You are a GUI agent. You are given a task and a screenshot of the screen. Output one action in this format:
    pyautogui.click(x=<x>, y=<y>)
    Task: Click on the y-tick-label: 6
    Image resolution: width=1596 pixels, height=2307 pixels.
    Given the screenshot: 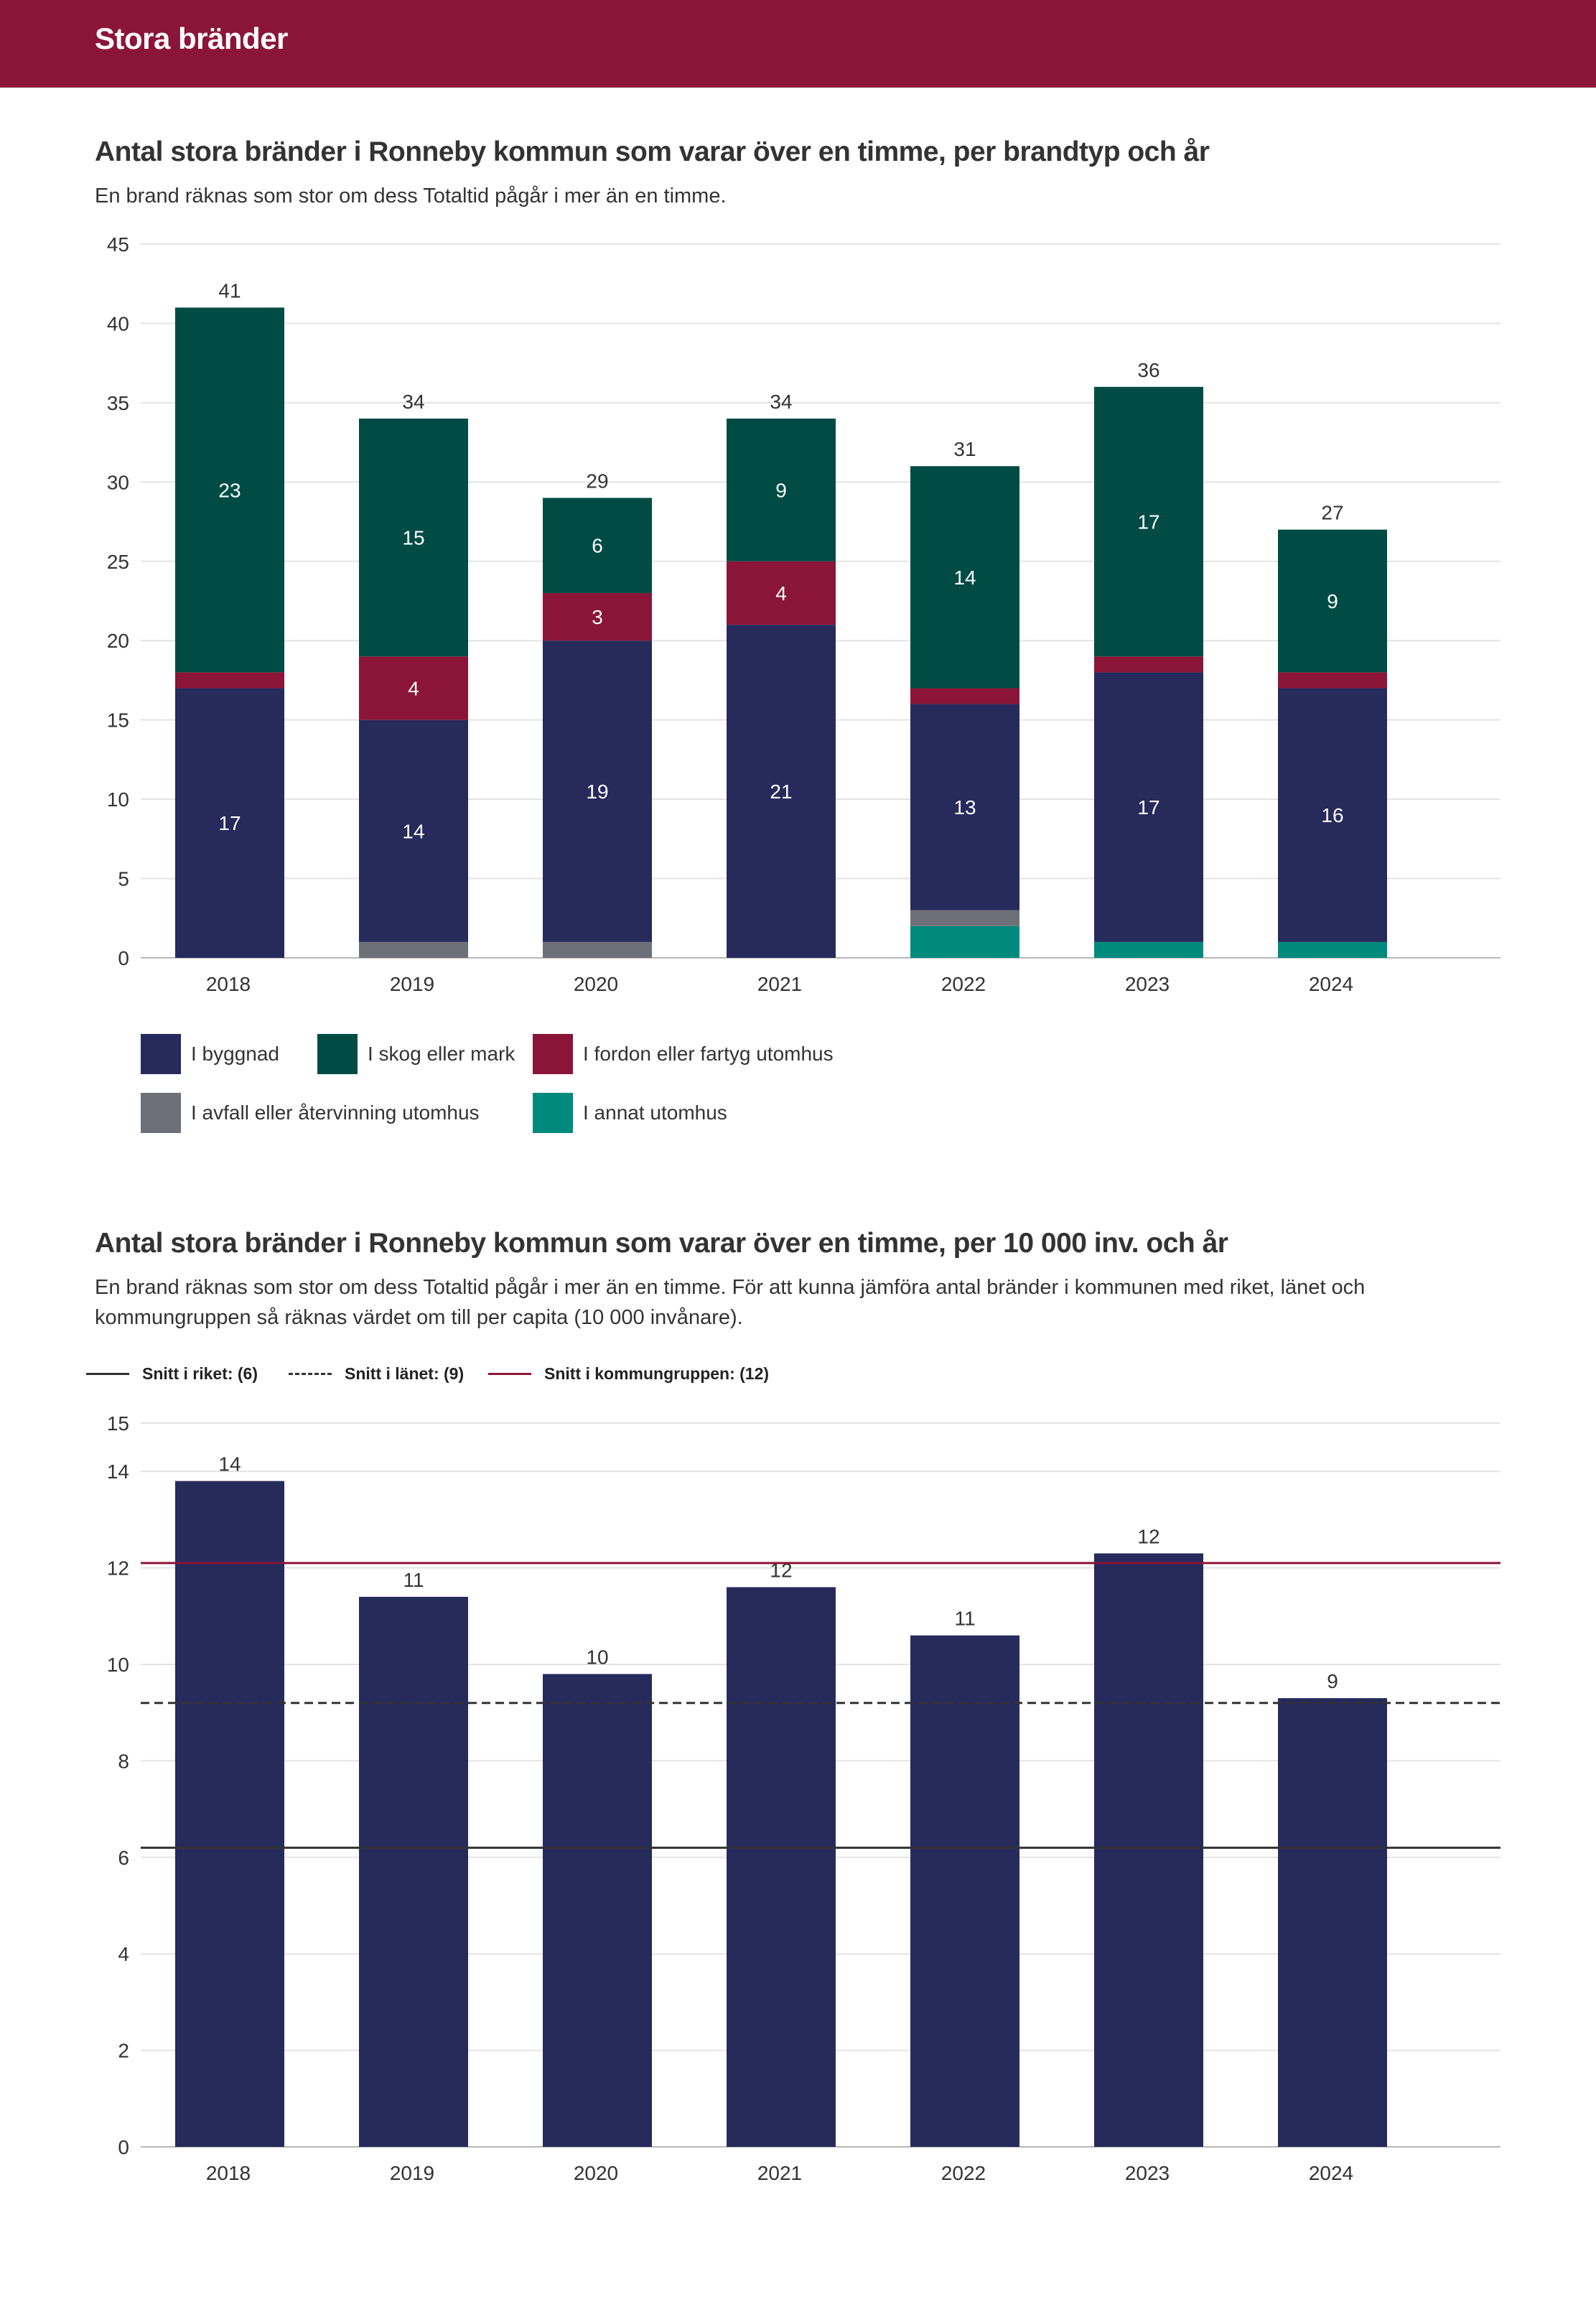 What is the action you would take?
    pyautogui.click(x=123, y=1858)
    